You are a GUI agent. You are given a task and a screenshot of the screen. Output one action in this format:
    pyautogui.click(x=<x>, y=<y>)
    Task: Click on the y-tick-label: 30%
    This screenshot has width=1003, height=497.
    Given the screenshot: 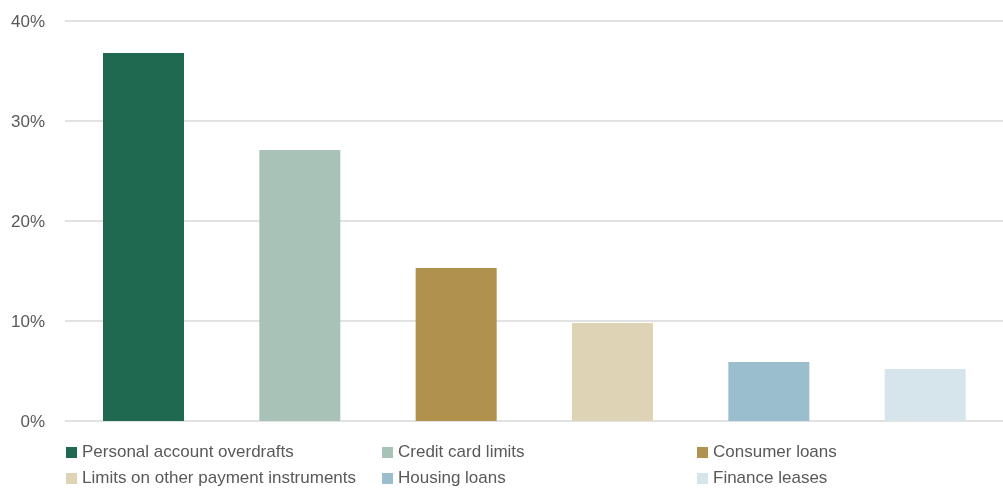 What is the action you would take?
    pyautogui.click(x=27, y=122)
    